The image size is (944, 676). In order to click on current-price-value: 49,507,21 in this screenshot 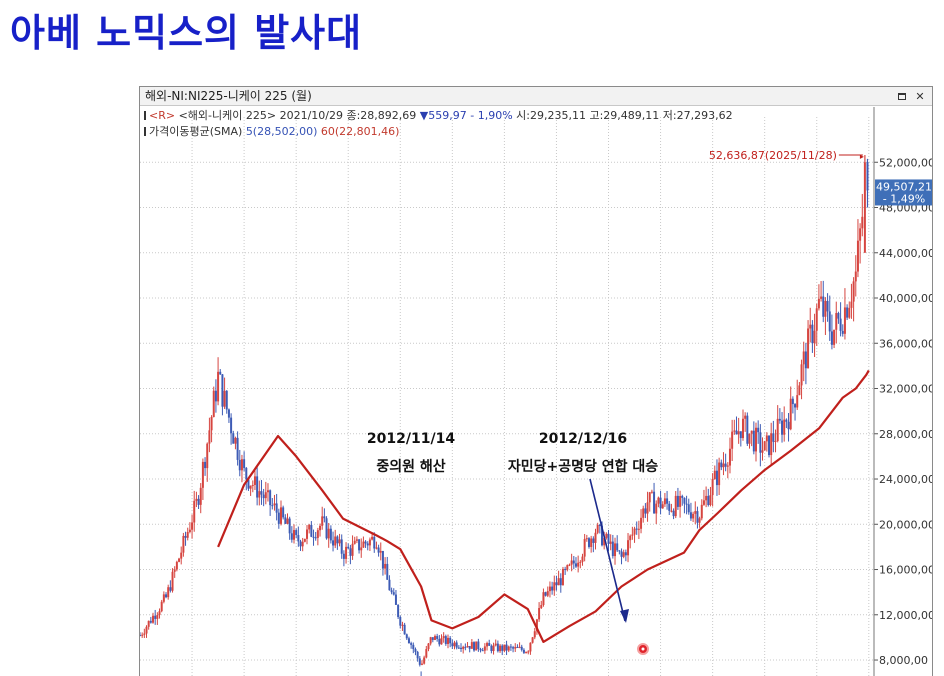, I will do `click(904, 186)`.